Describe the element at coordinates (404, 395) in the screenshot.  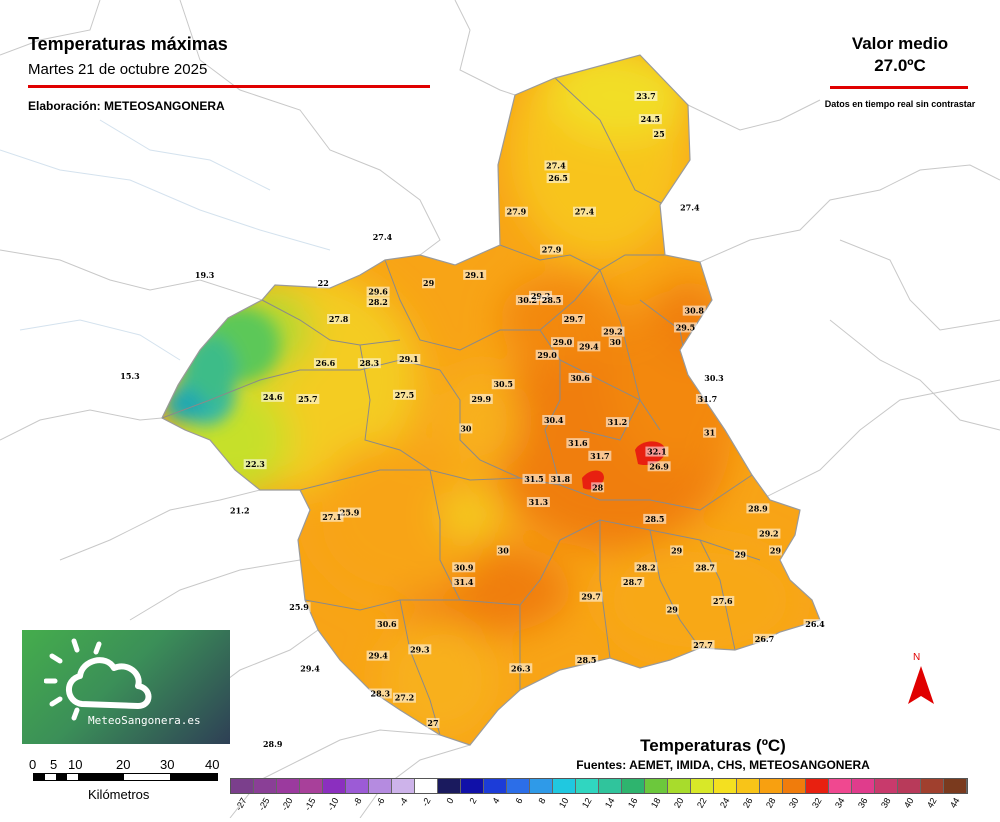
I see `station-value-text: 27.5` at that location.